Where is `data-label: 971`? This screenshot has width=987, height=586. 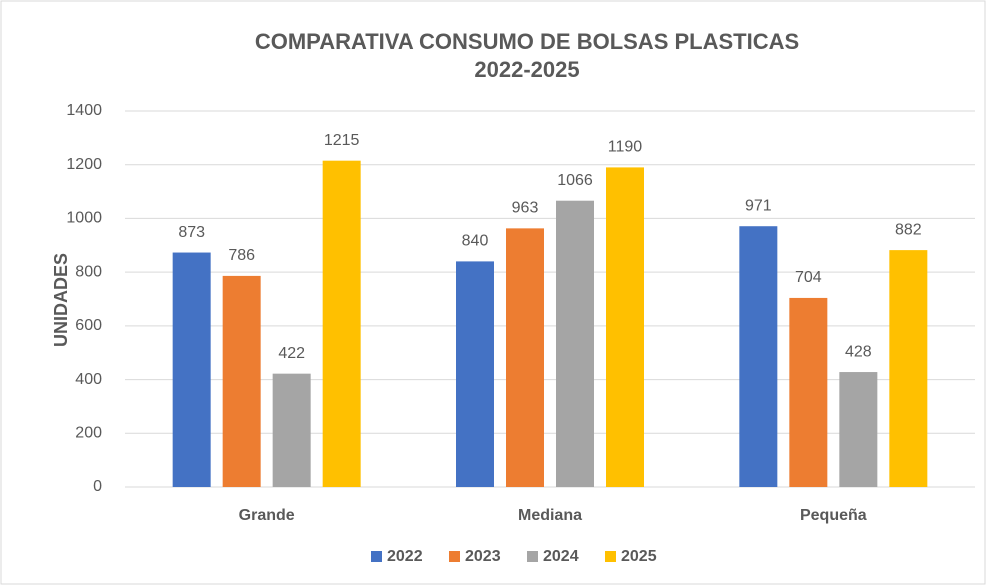 data-label: 971 is located at coordinates (758, 205).